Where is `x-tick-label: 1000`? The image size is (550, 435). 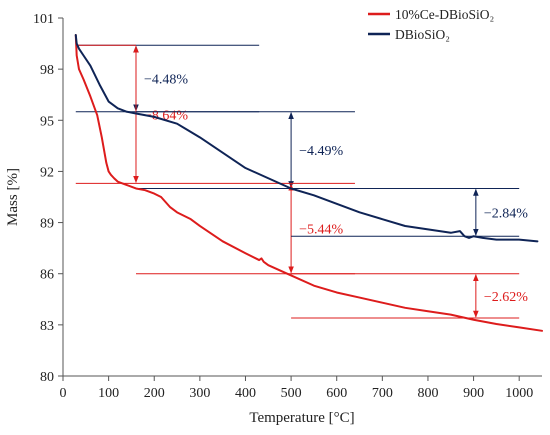 x-tick-label: 1000 is located at coordinates (519, 393).